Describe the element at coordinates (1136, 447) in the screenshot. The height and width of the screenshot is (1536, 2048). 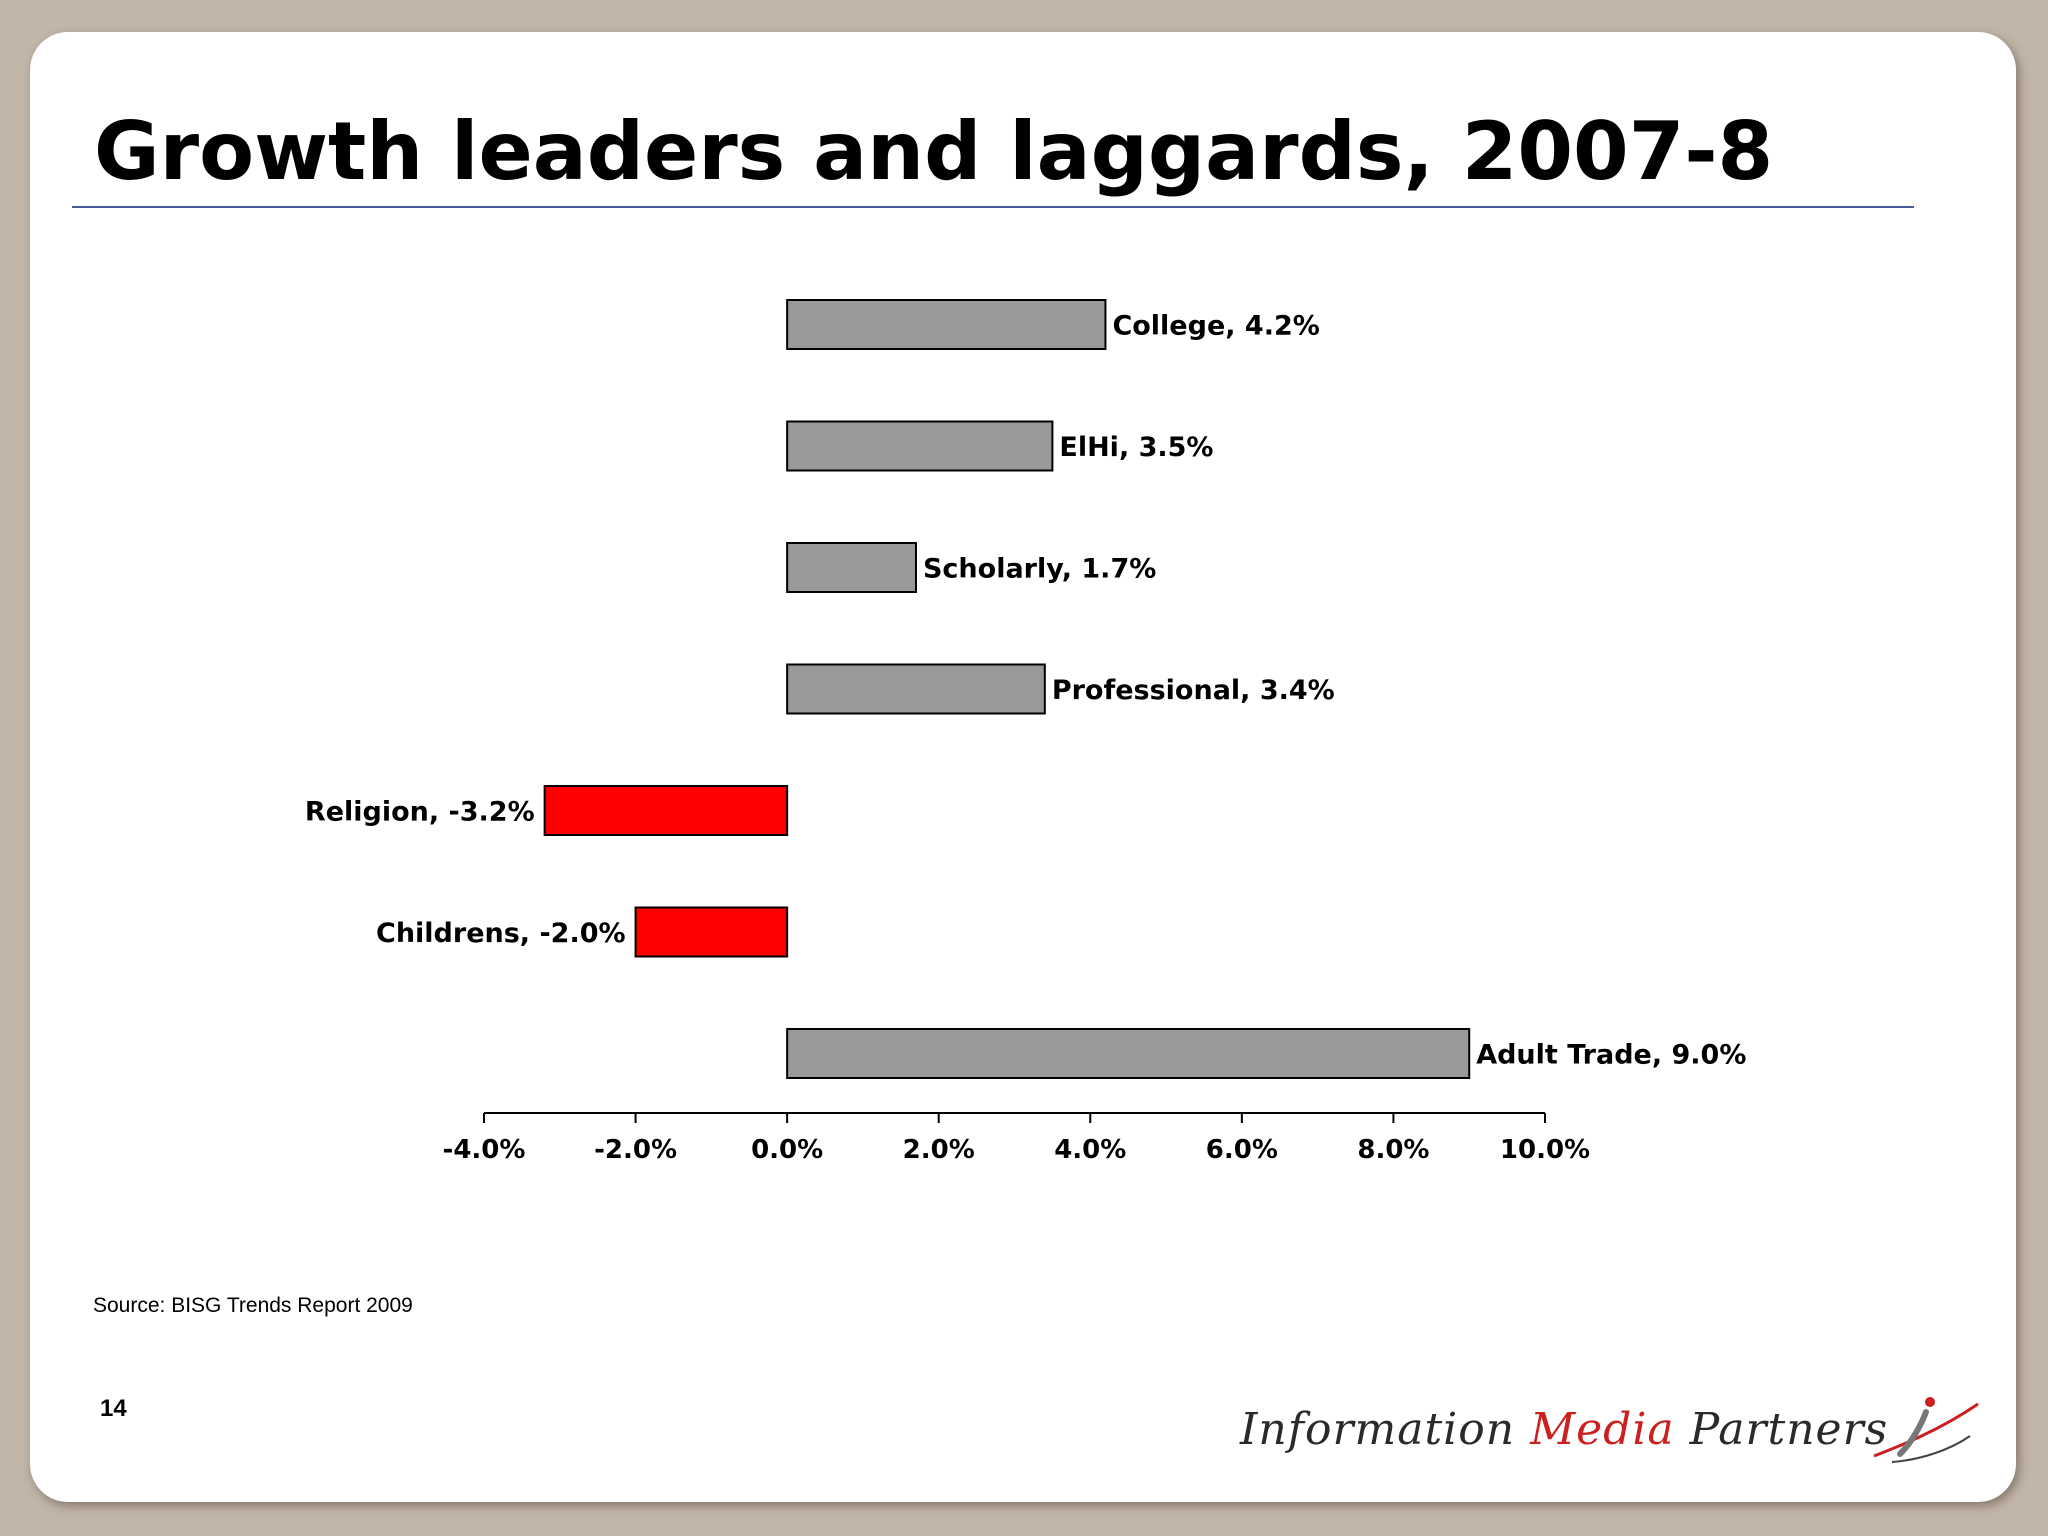
I see `data-label-elhi: ElHi, 3.5%` at that location.